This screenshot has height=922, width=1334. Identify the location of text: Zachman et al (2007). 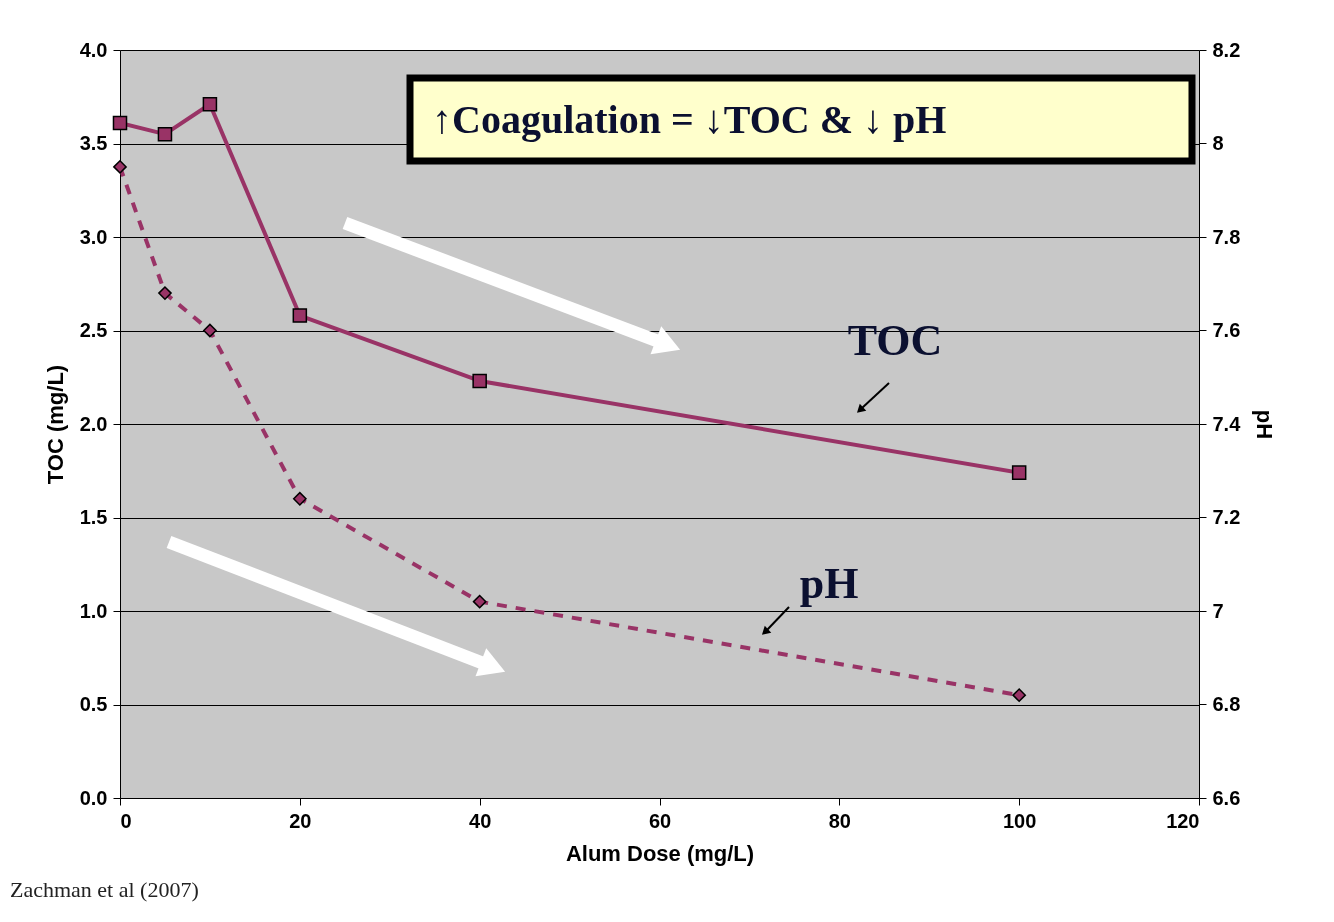
(104, 889).